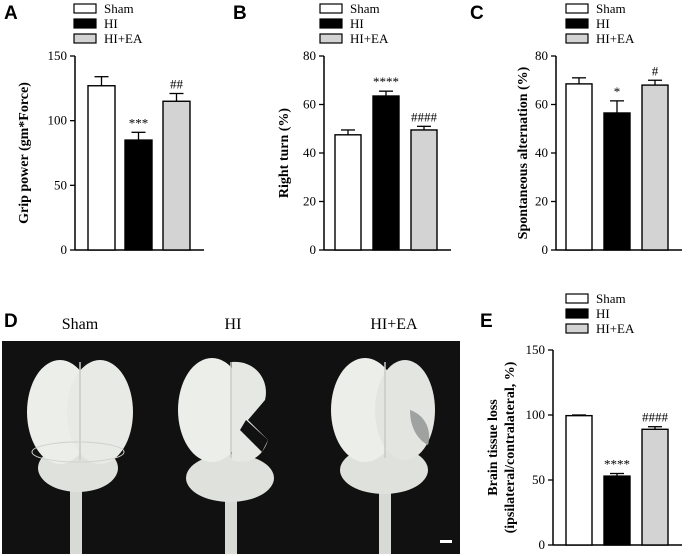 The image size is (699, 556). Describe the element at coordinates (80, 457) in the screenshot. I see `brain-sham-image` at that location.